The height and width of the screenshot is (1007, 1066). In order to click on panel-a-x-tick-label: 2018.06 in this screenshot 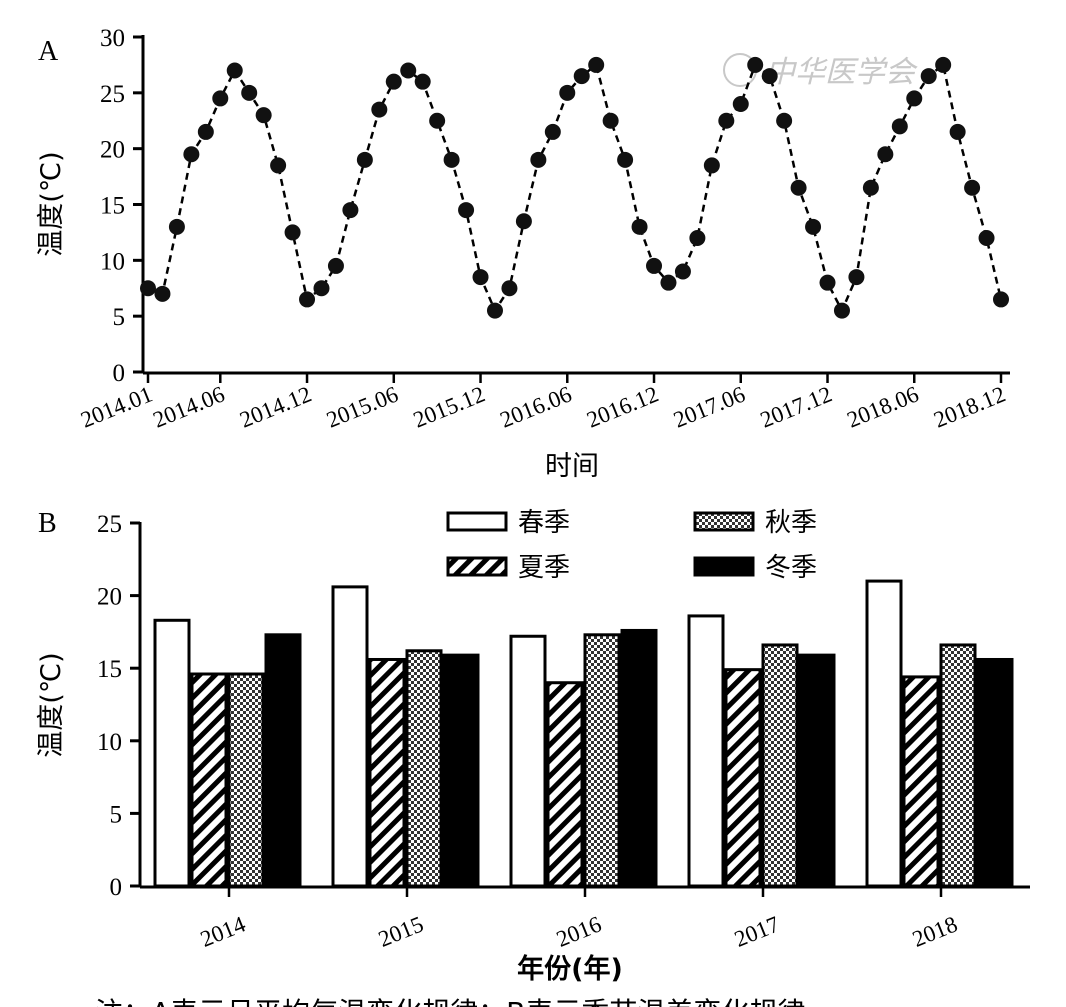, I will do `click(882, 406)`.